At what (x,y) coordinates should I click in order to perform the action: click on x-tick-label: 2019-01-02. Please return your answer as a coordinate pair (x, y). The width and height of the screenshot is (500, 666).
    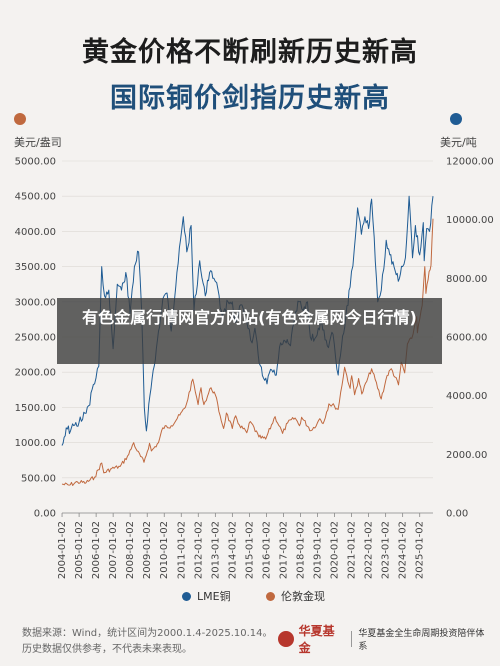
    Looking at the image, I should click on (318, 550).